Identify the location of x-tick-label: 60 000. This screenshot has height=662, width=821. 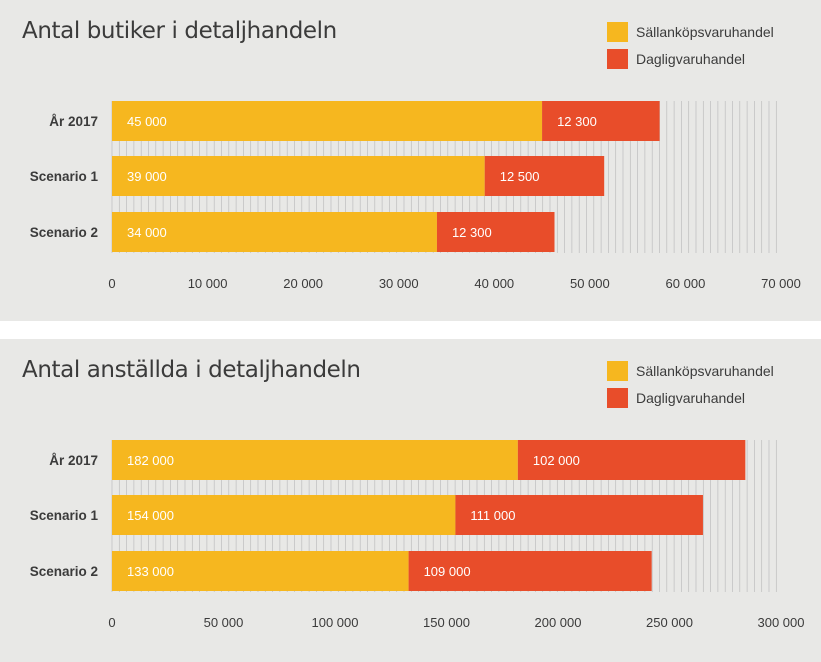
(686, 283).